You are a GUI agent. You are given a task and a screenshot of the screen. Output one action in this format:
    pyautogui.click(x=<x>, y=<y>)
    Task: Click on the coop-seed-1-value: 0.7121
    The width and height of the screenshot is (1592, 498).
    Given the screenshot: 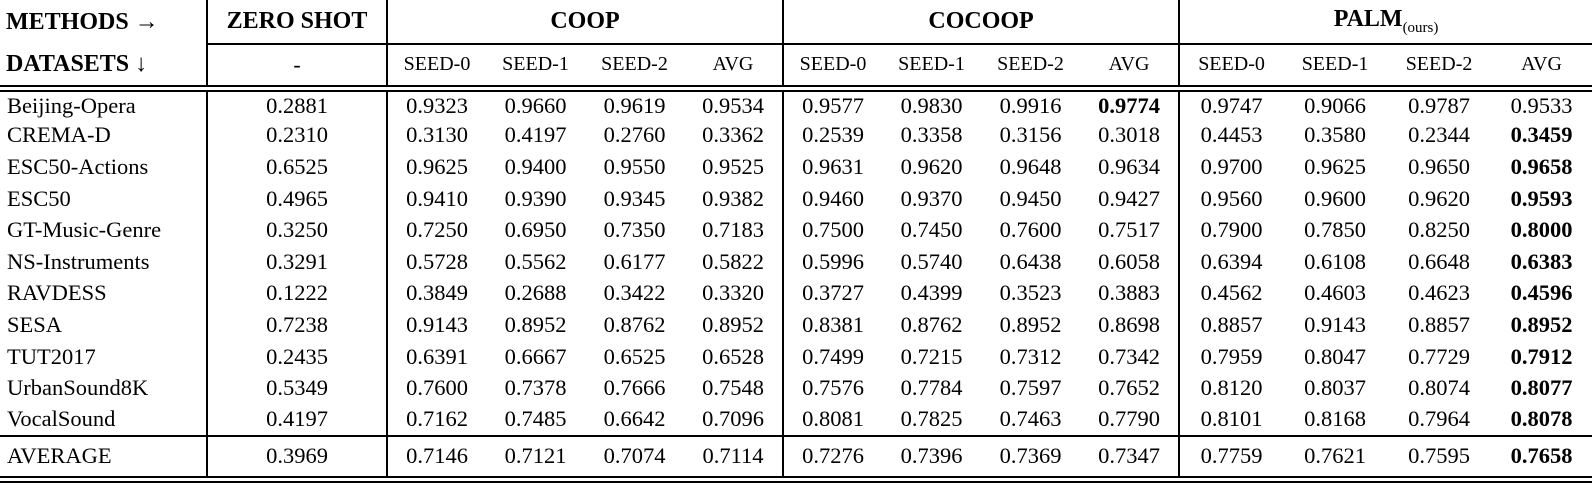 What is the action you would take?
    pyautogui.click(x=535, y=459)
    